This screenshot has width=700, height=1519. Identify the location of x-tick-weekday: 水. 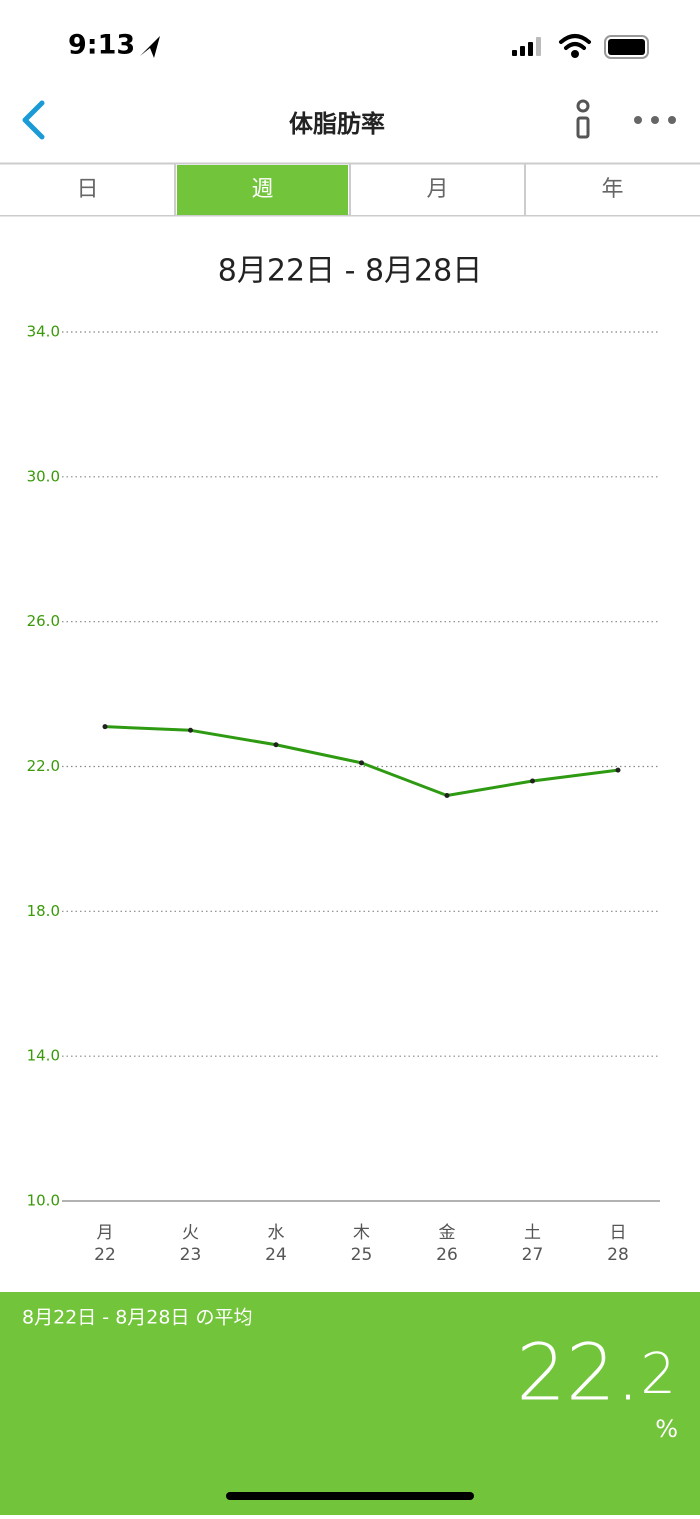
(276, 1233).